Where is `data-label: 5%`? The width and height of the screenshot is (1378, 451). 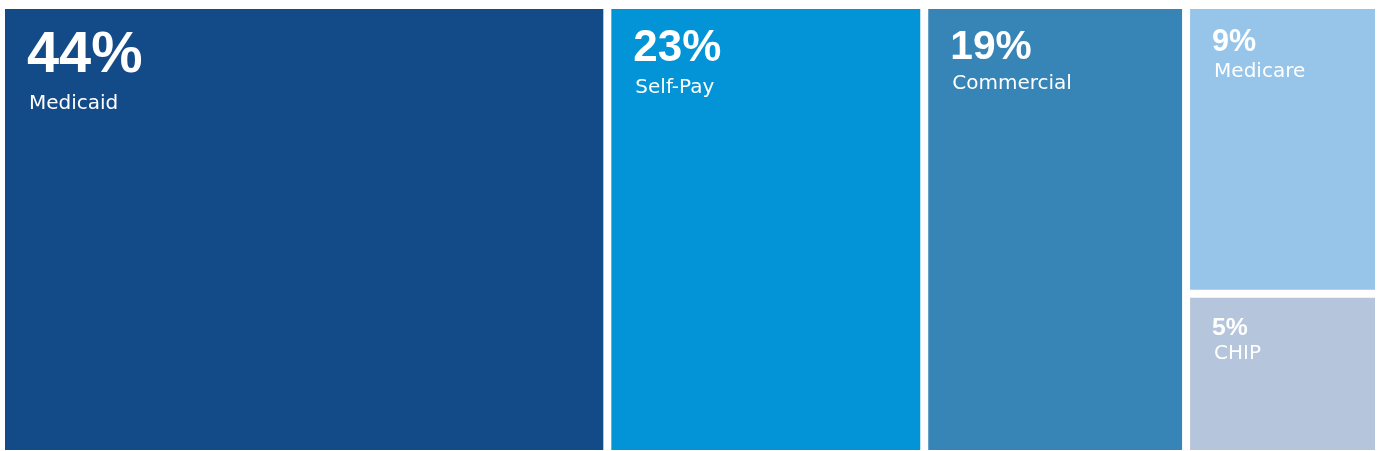 data-label: 5% is located at coordinates (1230, 326).